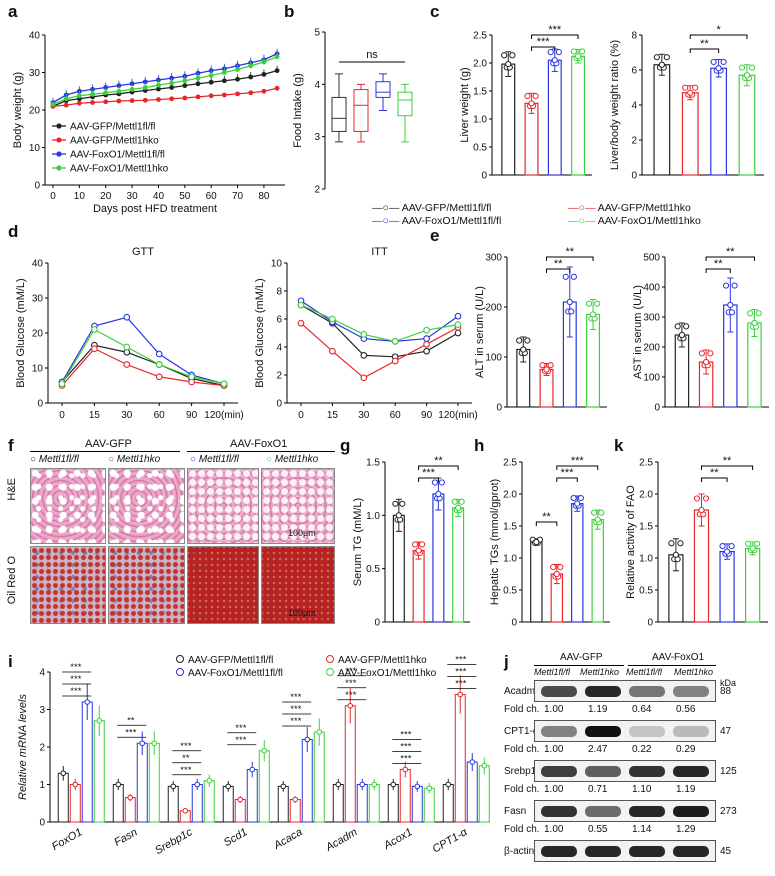  I want to click on x-tick-label: 80, so click(264, 196).